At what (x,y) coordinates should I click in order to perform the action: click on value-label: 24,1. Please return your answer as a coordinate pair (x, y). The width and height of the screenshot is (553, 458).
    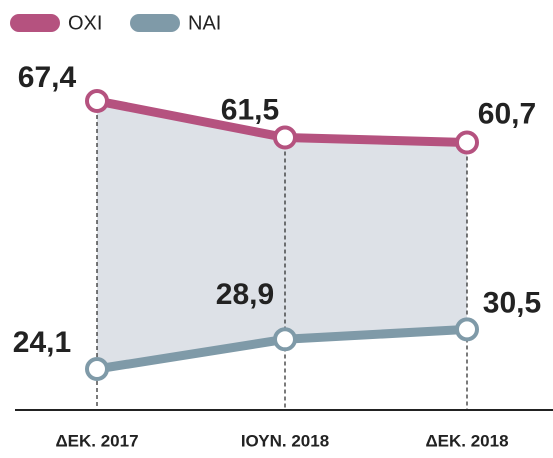
    Looking at the image, I should click on (42, 342).